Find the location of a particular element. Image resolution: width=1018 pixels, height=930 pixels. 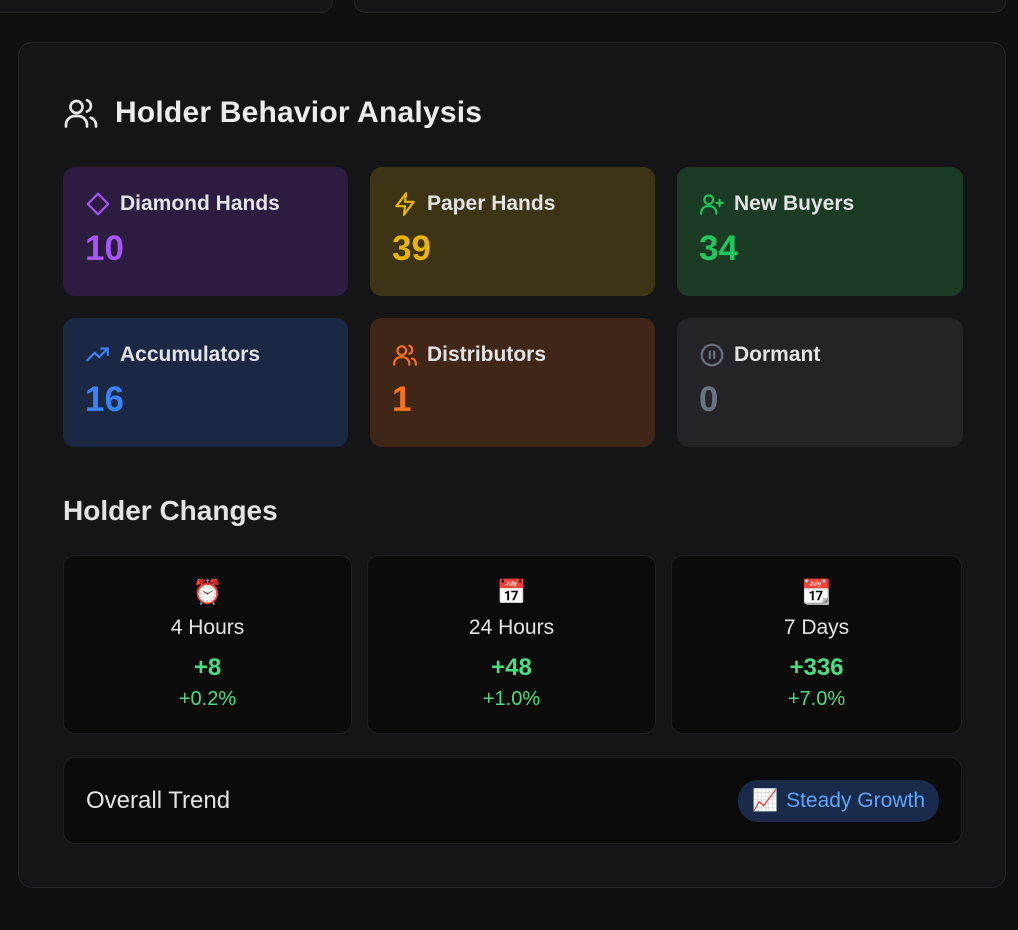

panel-header: Holder Behavior Analysis is located at coordinates (272, 113).